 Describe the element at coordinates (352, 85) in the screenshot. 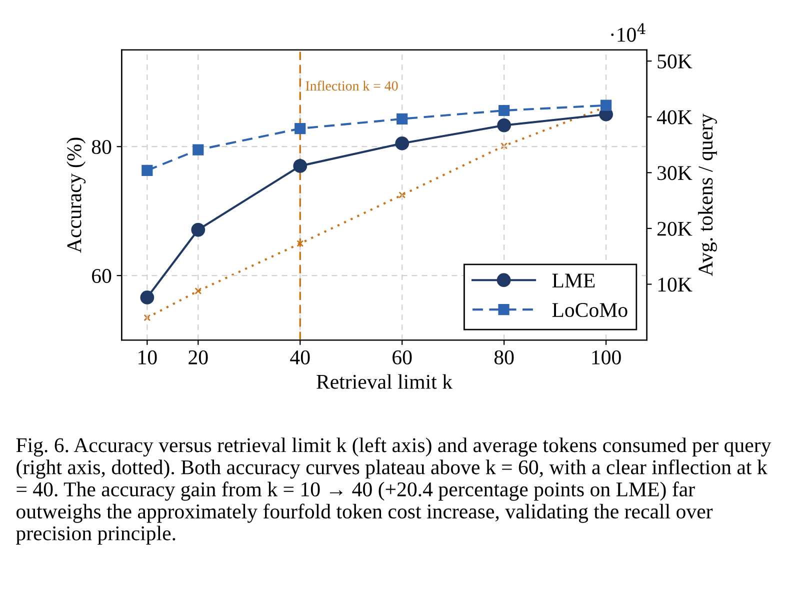

I see `ref-line-label: Inflection k = 40` at that location.